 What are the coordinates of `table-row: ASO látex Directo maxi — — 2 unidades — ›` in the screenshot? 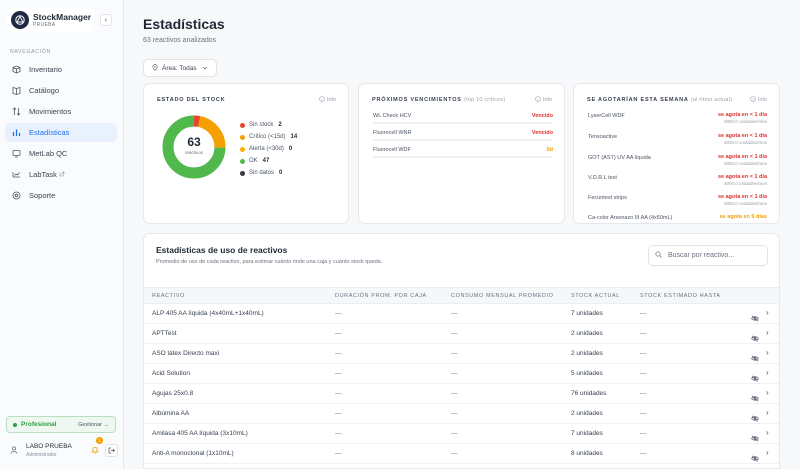 It's located at (461, 355).